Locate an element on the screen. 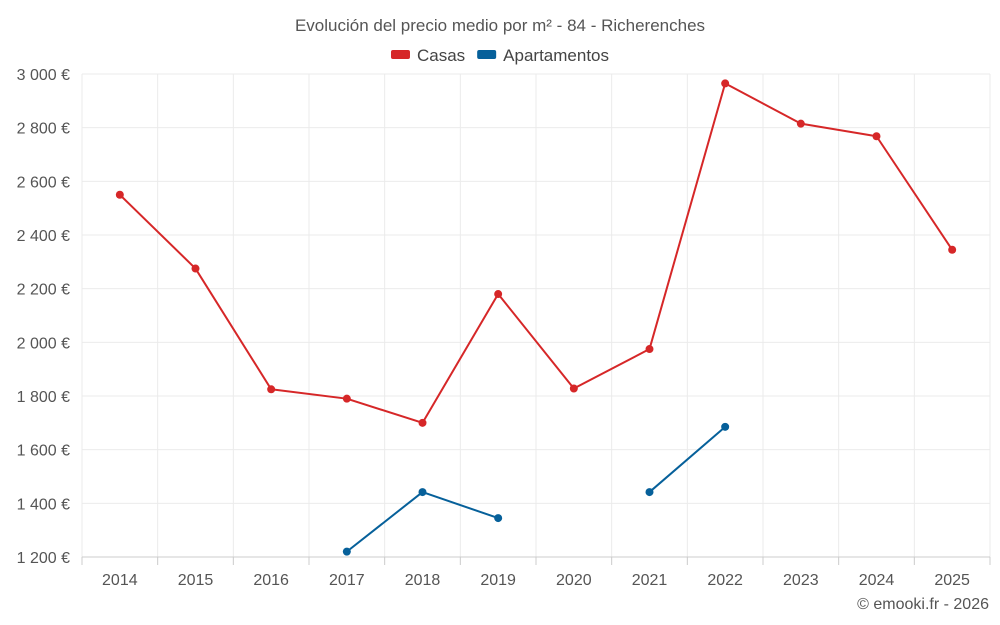 The height and width of the screenshot is (625, 1000). x-tick-label: 2025 is located at coordinates (952, 580).